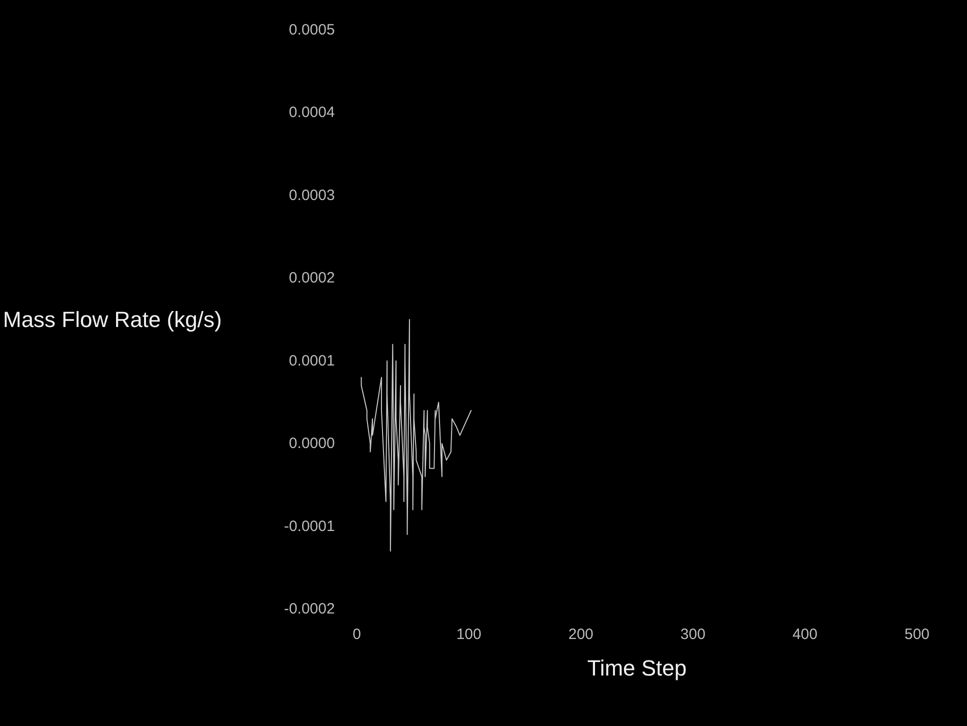 The image size is (967, 726). I want to click on y-tick-label: 0.0003, so click(311, 195).